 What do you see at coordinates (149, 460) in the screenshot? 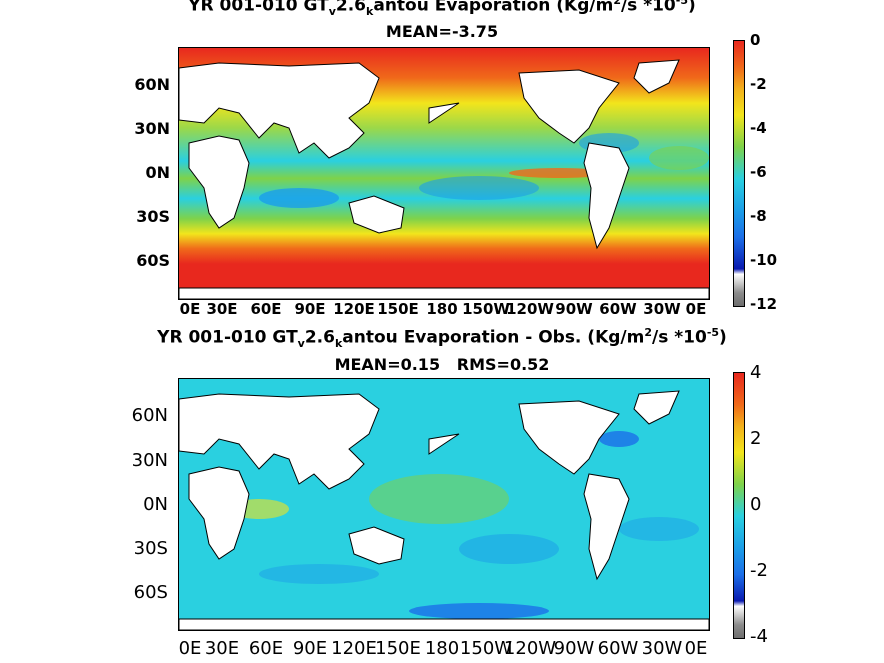
I see `panel2-lat-label: 30N` at bounding box center [149, 460].